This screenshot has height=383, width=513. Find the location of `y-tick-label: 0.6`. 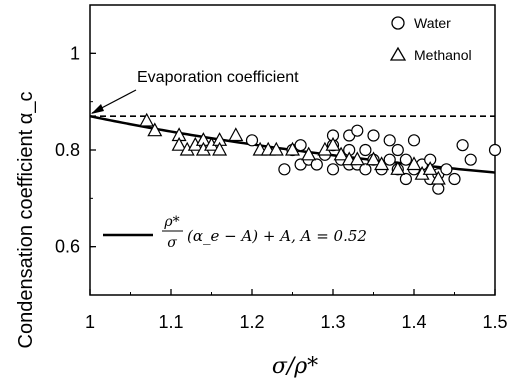

y-tick-label: 0.6 is located at coordinates (67, 247).